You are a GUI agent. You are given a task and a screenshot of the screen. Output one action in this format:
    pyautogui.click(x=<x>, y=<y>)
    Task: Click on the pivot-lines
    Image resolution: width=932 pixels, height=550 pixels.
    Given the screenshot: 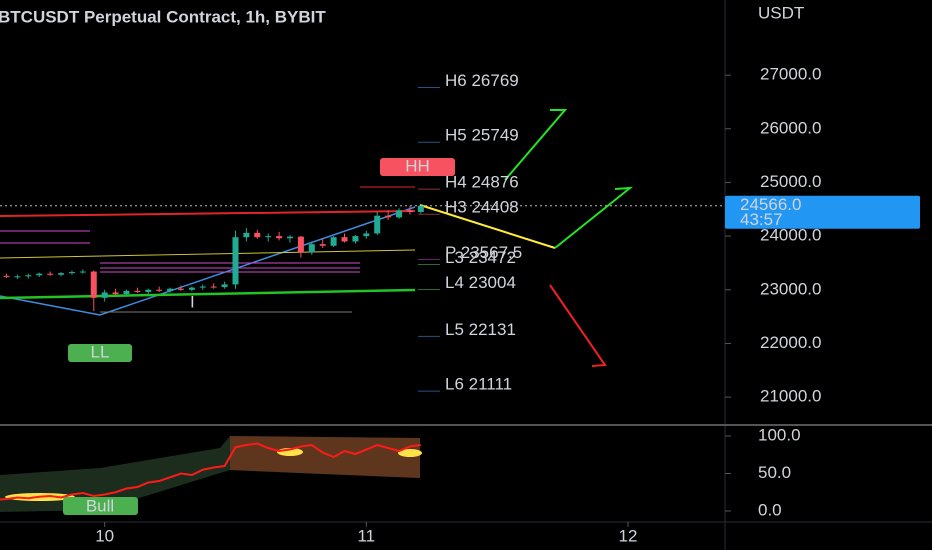 What is the action you would take?
    pyautogui.click(x=207, y=249)
    